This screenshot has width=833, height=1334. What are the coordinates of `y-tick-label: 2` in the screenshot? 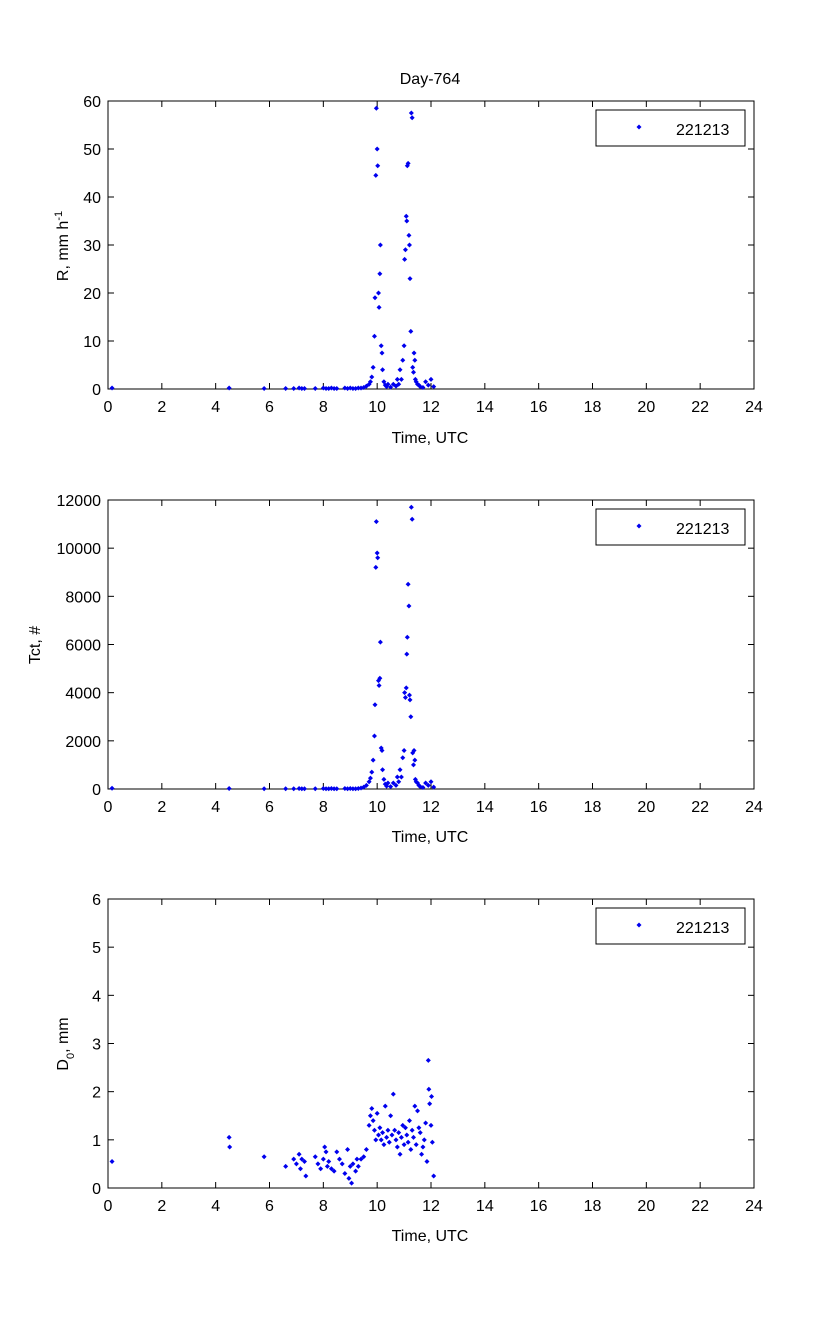 It's located at (96, 1093).